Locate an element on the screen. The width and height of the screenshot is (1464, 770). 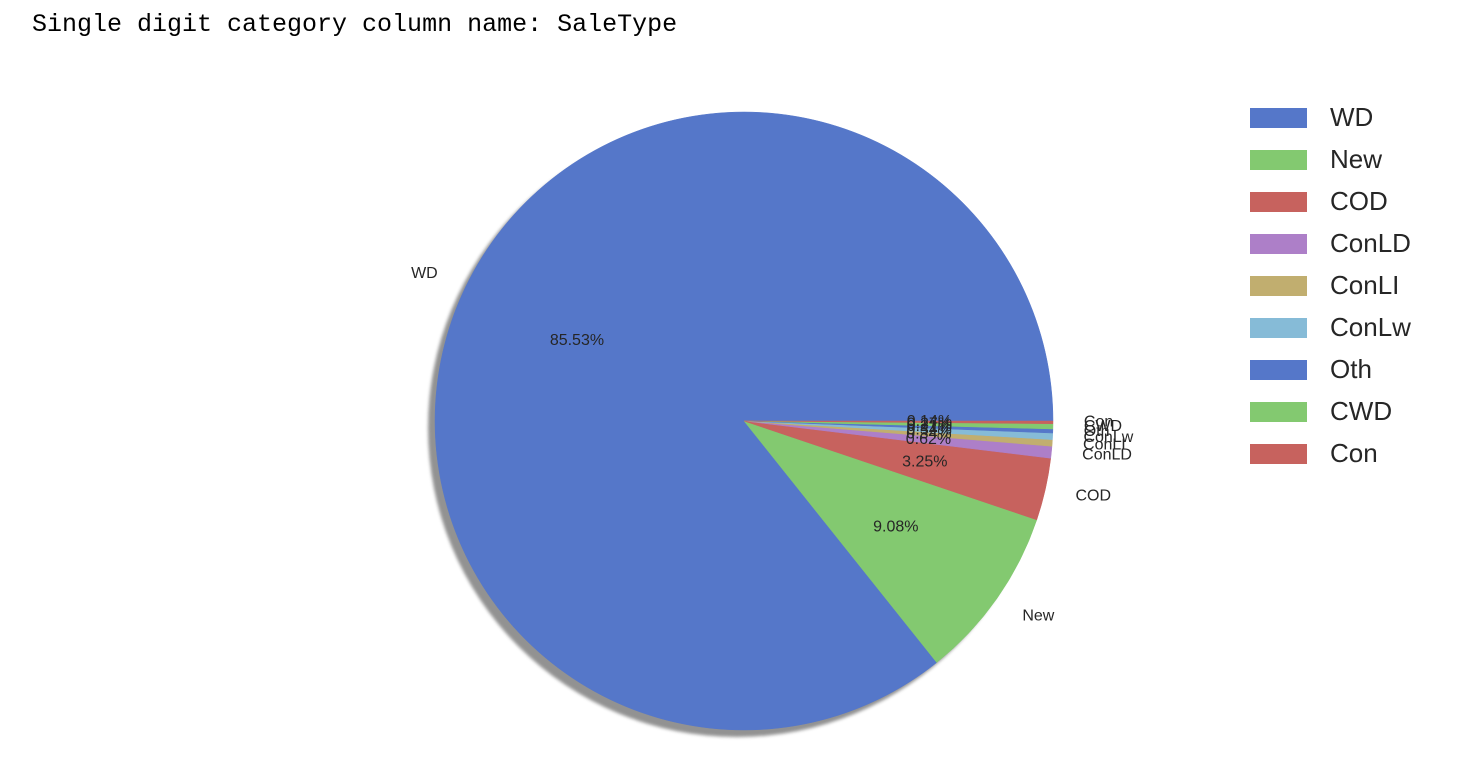
legend-label-cwd: CWD is located at coordinates (1361, 411).